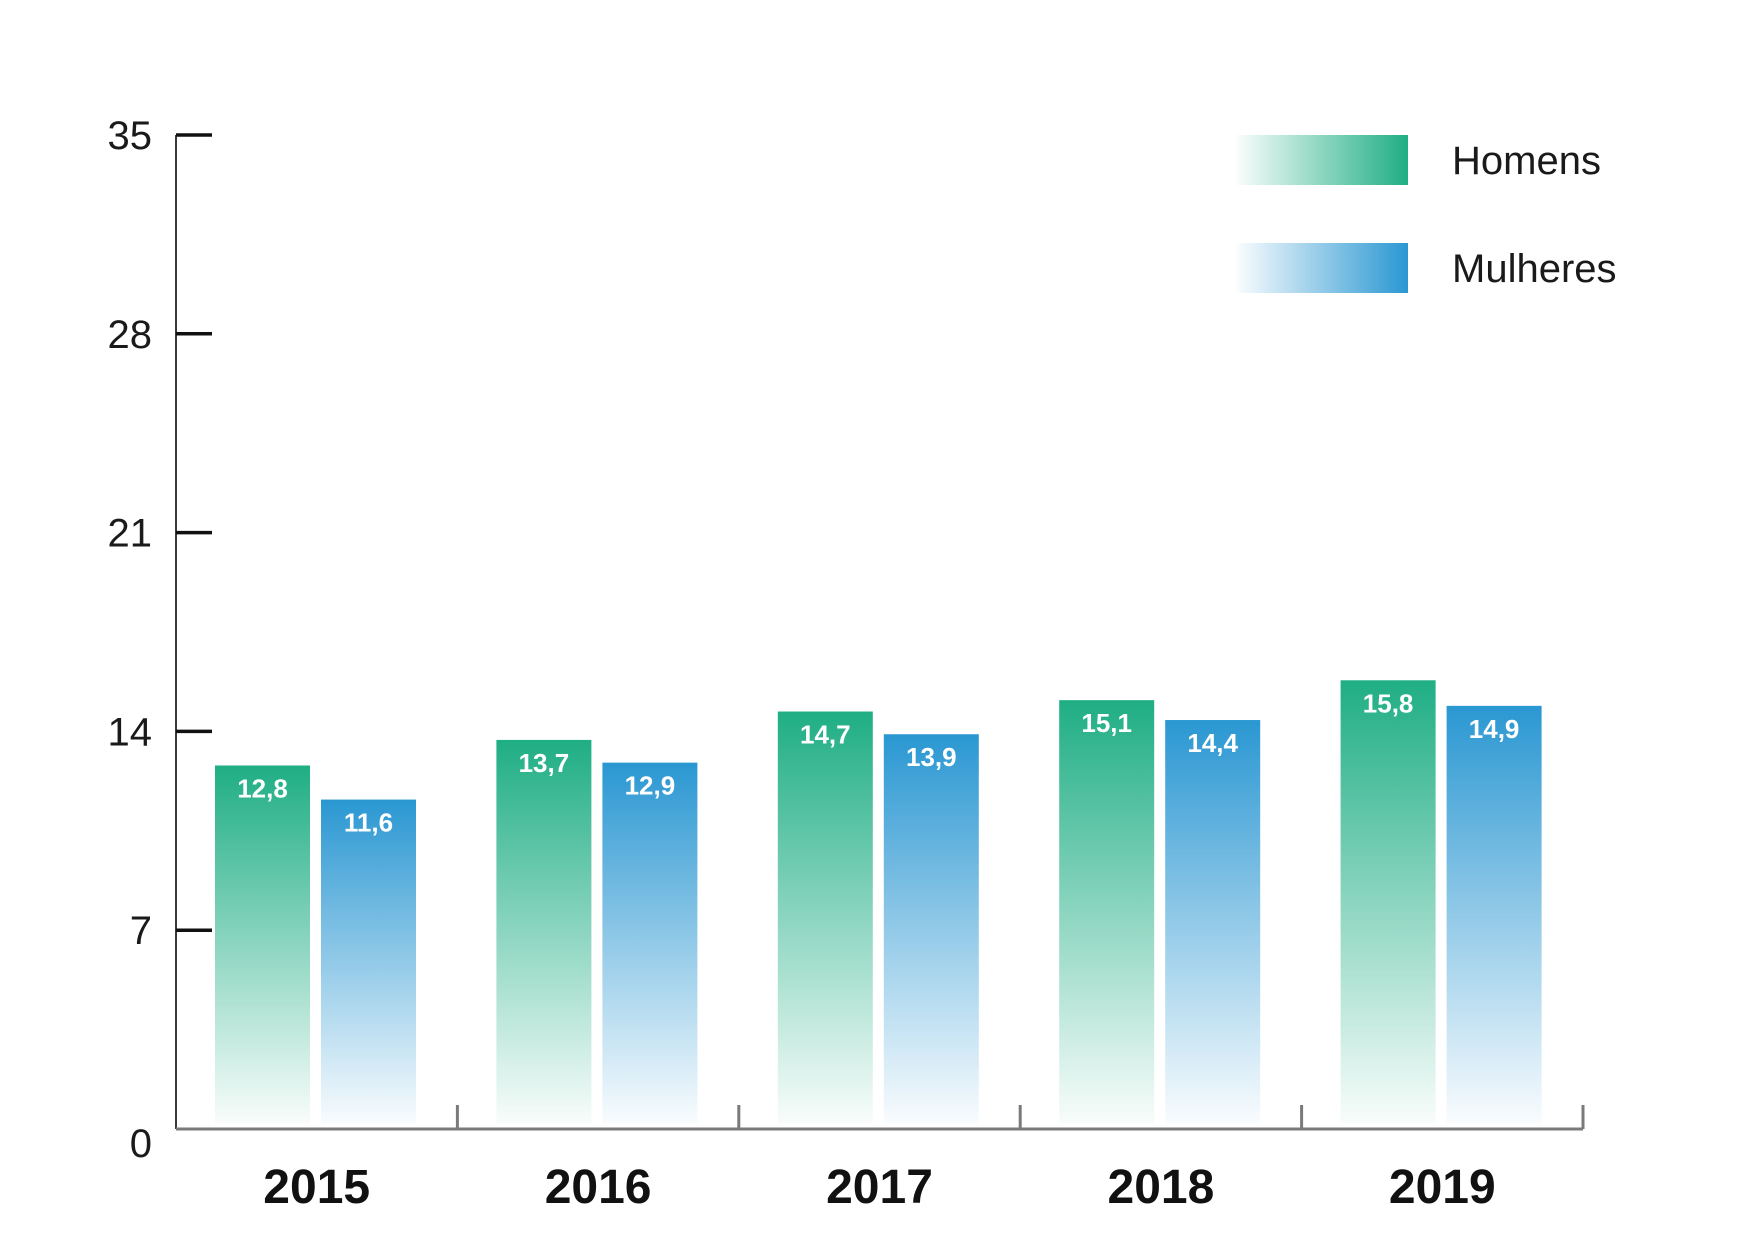  What do you see at coordinates (1212, 743) in the screenshot?
I see `data-label-mulheres-2018: 14,4` at bounding box center [1212, 743].